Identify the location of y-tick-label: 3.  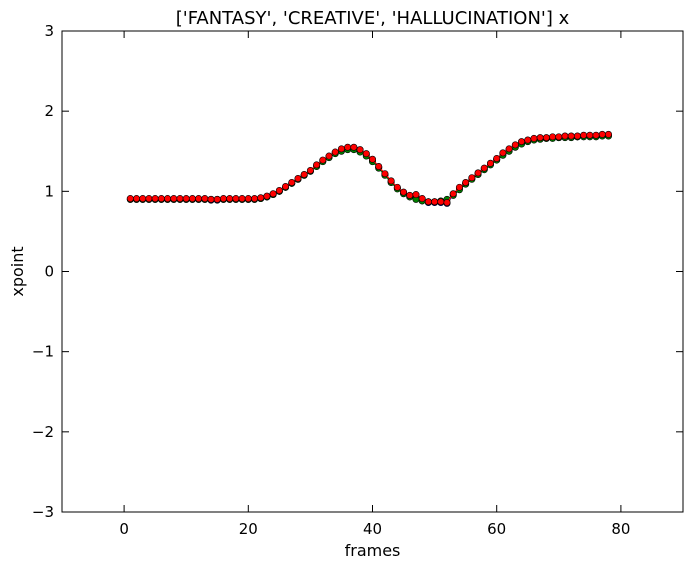
(49, 31).